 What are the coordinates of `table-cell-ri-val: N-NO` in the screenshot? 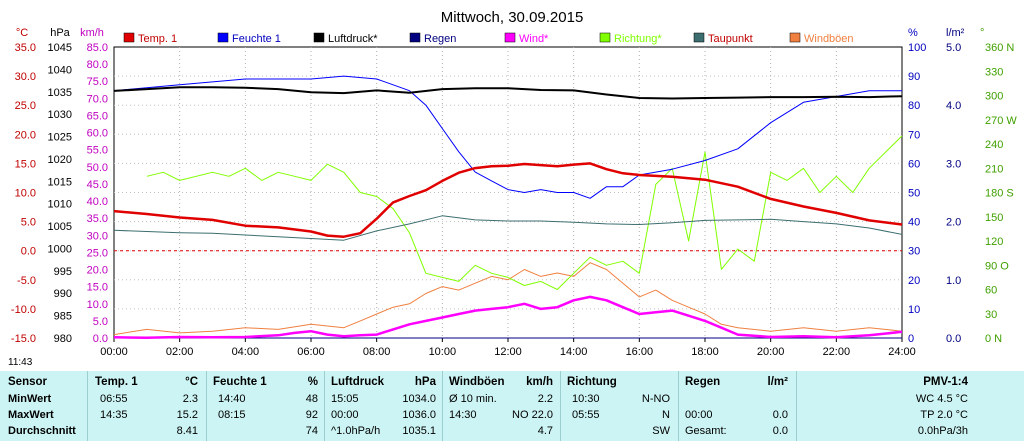 It's located at (655, 399).